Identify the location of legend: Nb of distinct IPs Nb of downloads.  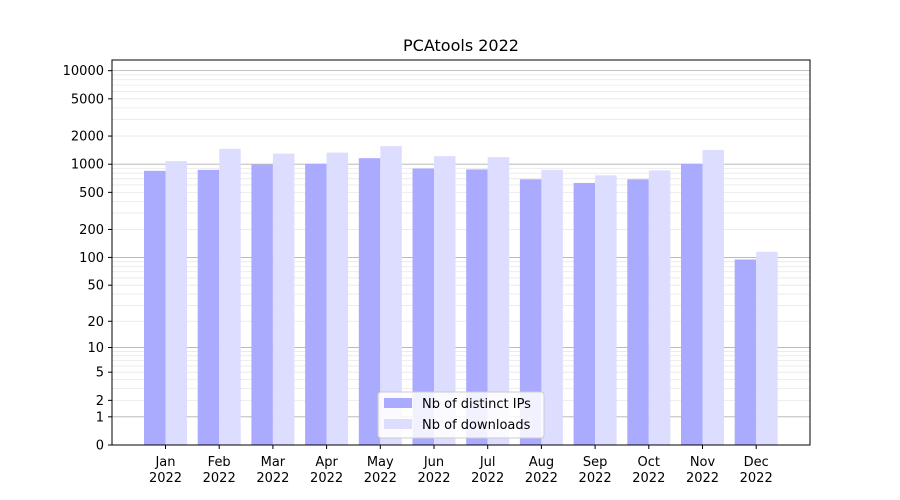
(461, 415).